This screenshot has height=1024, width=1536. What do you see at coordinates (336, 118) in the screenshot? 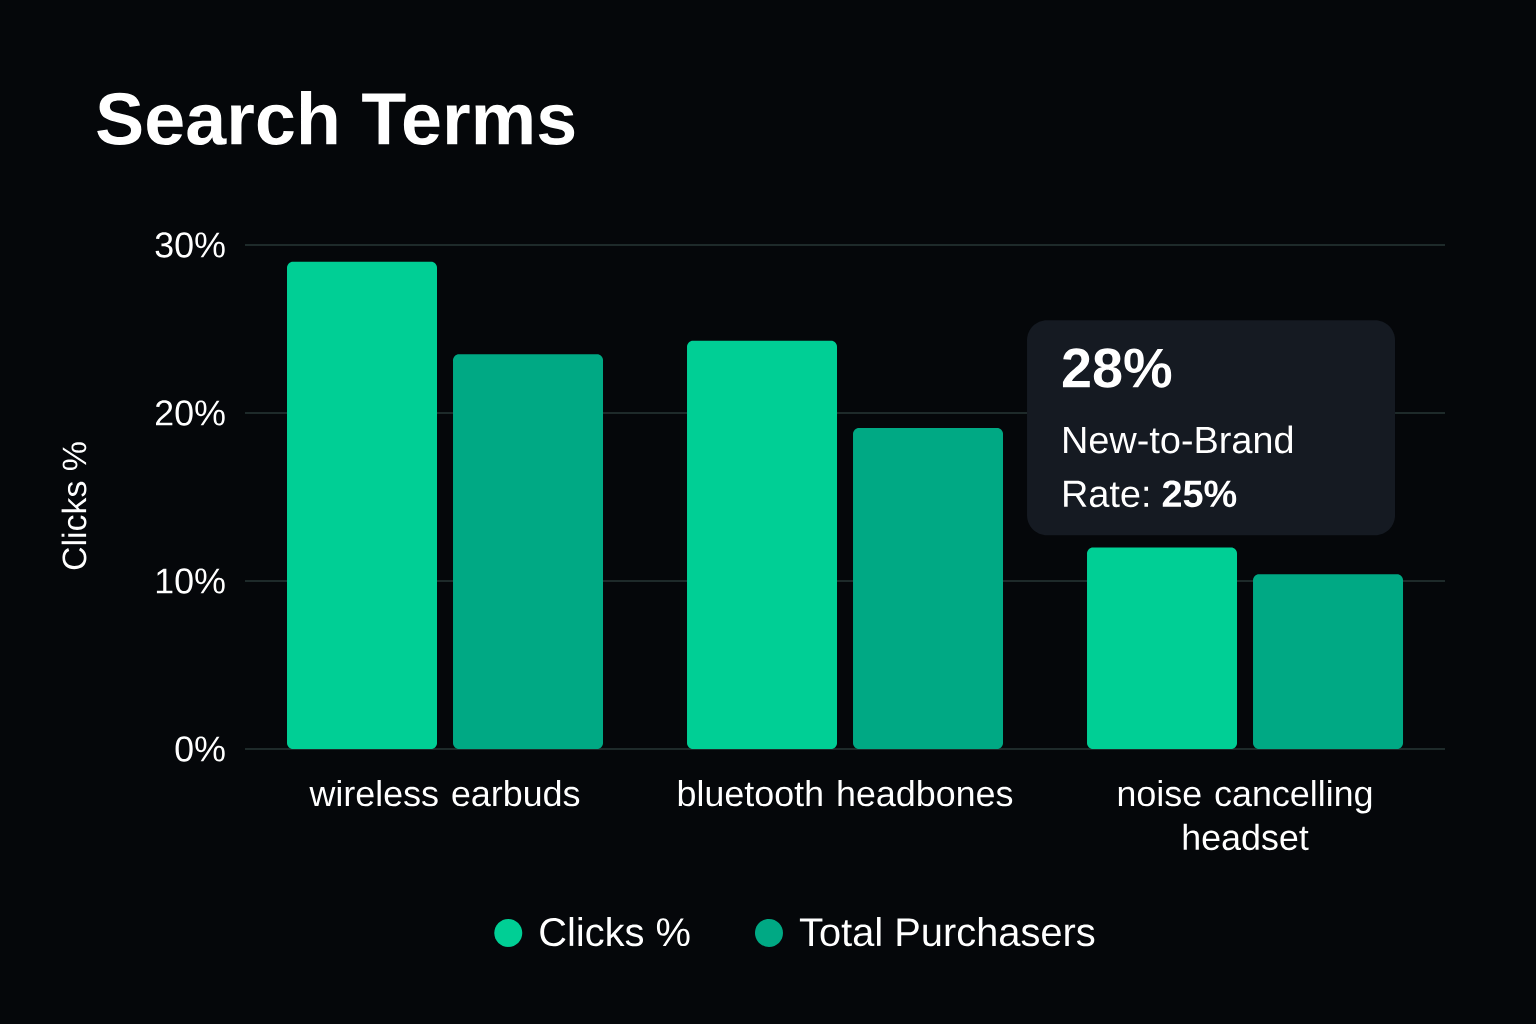
I see `chart-title: Search Terms` at bounding box center [336, 118].